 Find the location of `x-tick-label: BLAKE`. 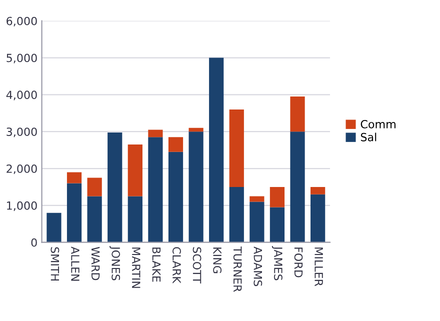

x-tick-label: BLAKE is located at coordinates (156, 265).